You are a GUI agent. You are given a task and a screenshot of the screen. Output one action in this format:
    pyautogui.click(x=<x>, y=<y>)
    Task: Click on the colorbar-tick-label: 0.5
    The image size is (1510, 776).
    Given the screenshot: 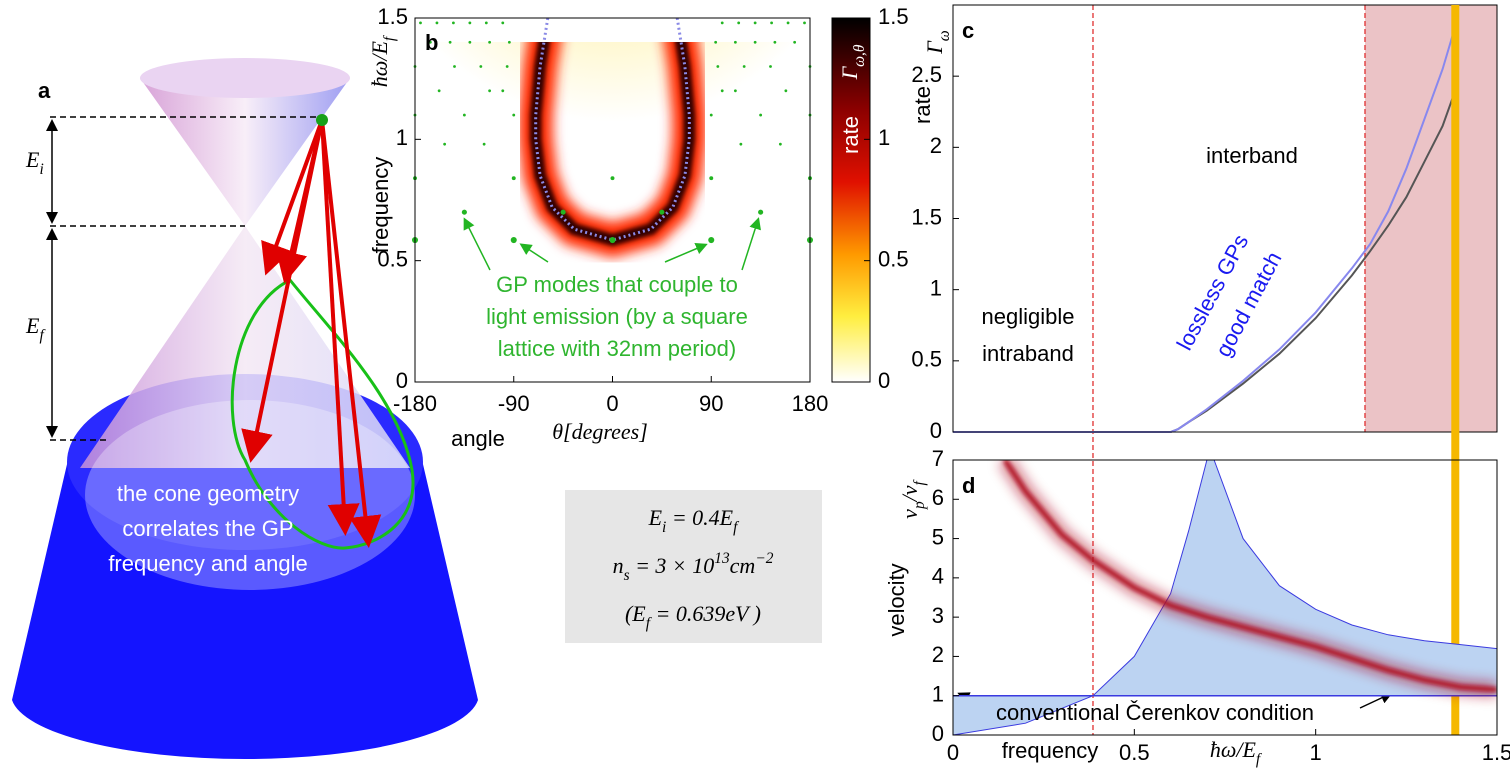 What is the action you would take?
    pyautogui.click(x=893, y=258)
    